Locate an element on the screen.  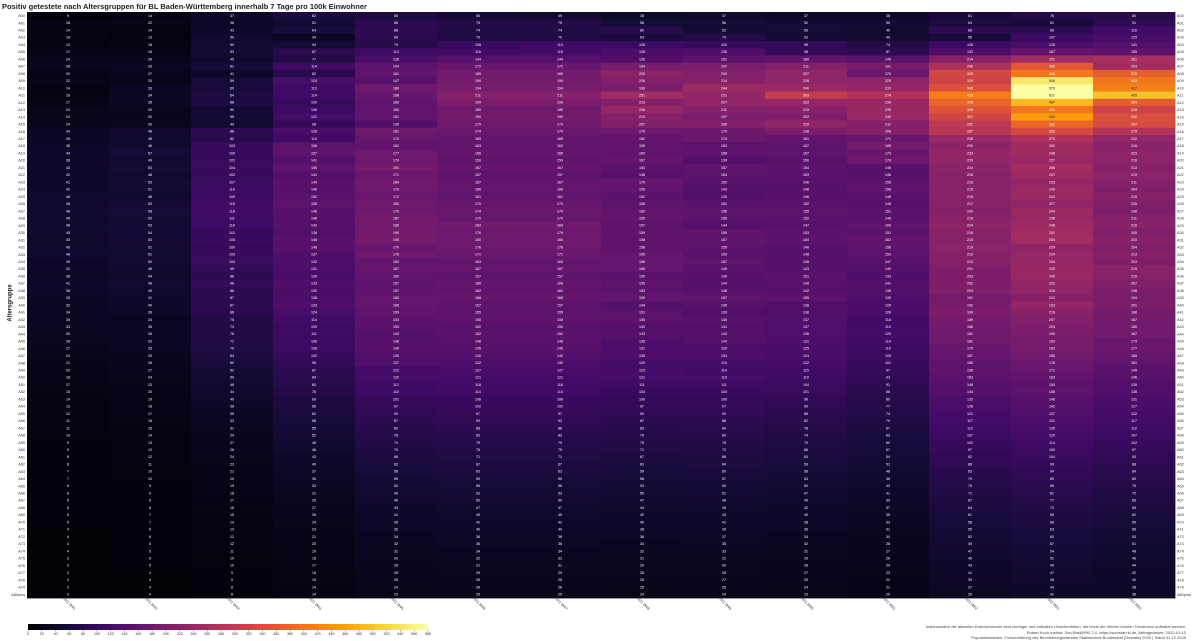
row-label-left: A16 is located at coordinates (21, 132).